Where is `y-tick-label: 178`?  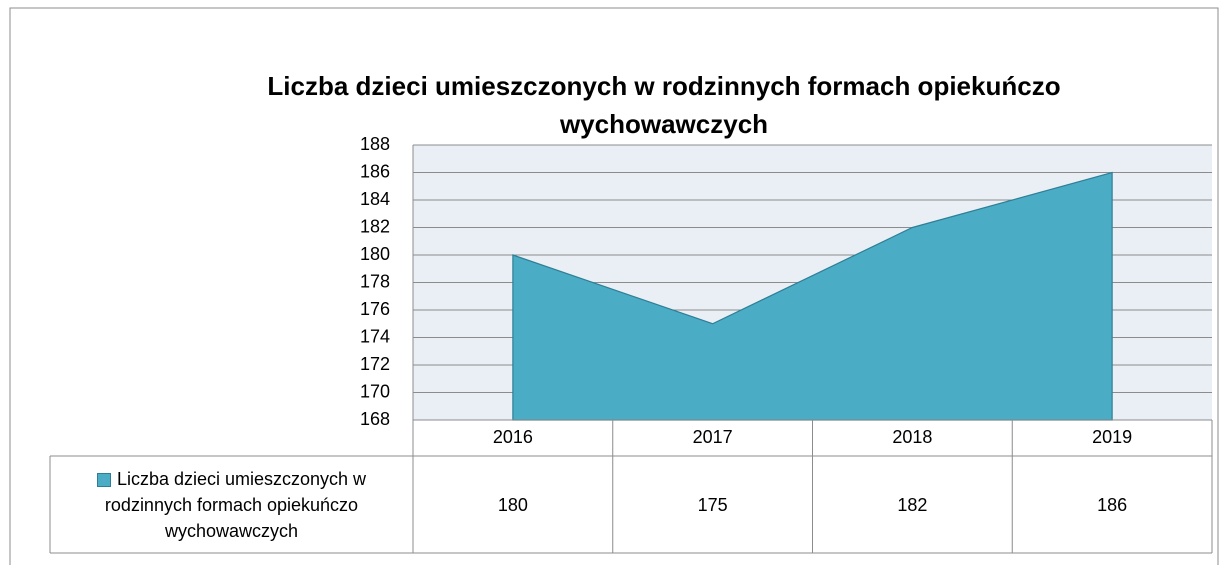
y-tick-label: 178 is located at coordinates (375, 281).